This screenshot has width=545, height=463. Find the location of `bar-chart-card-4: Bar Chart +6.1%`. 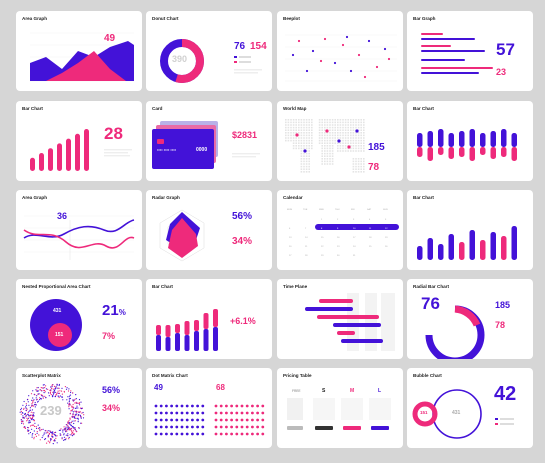

bar-chart-card-4: Bar Chart +6.1% is located at coordinates (209, 319).